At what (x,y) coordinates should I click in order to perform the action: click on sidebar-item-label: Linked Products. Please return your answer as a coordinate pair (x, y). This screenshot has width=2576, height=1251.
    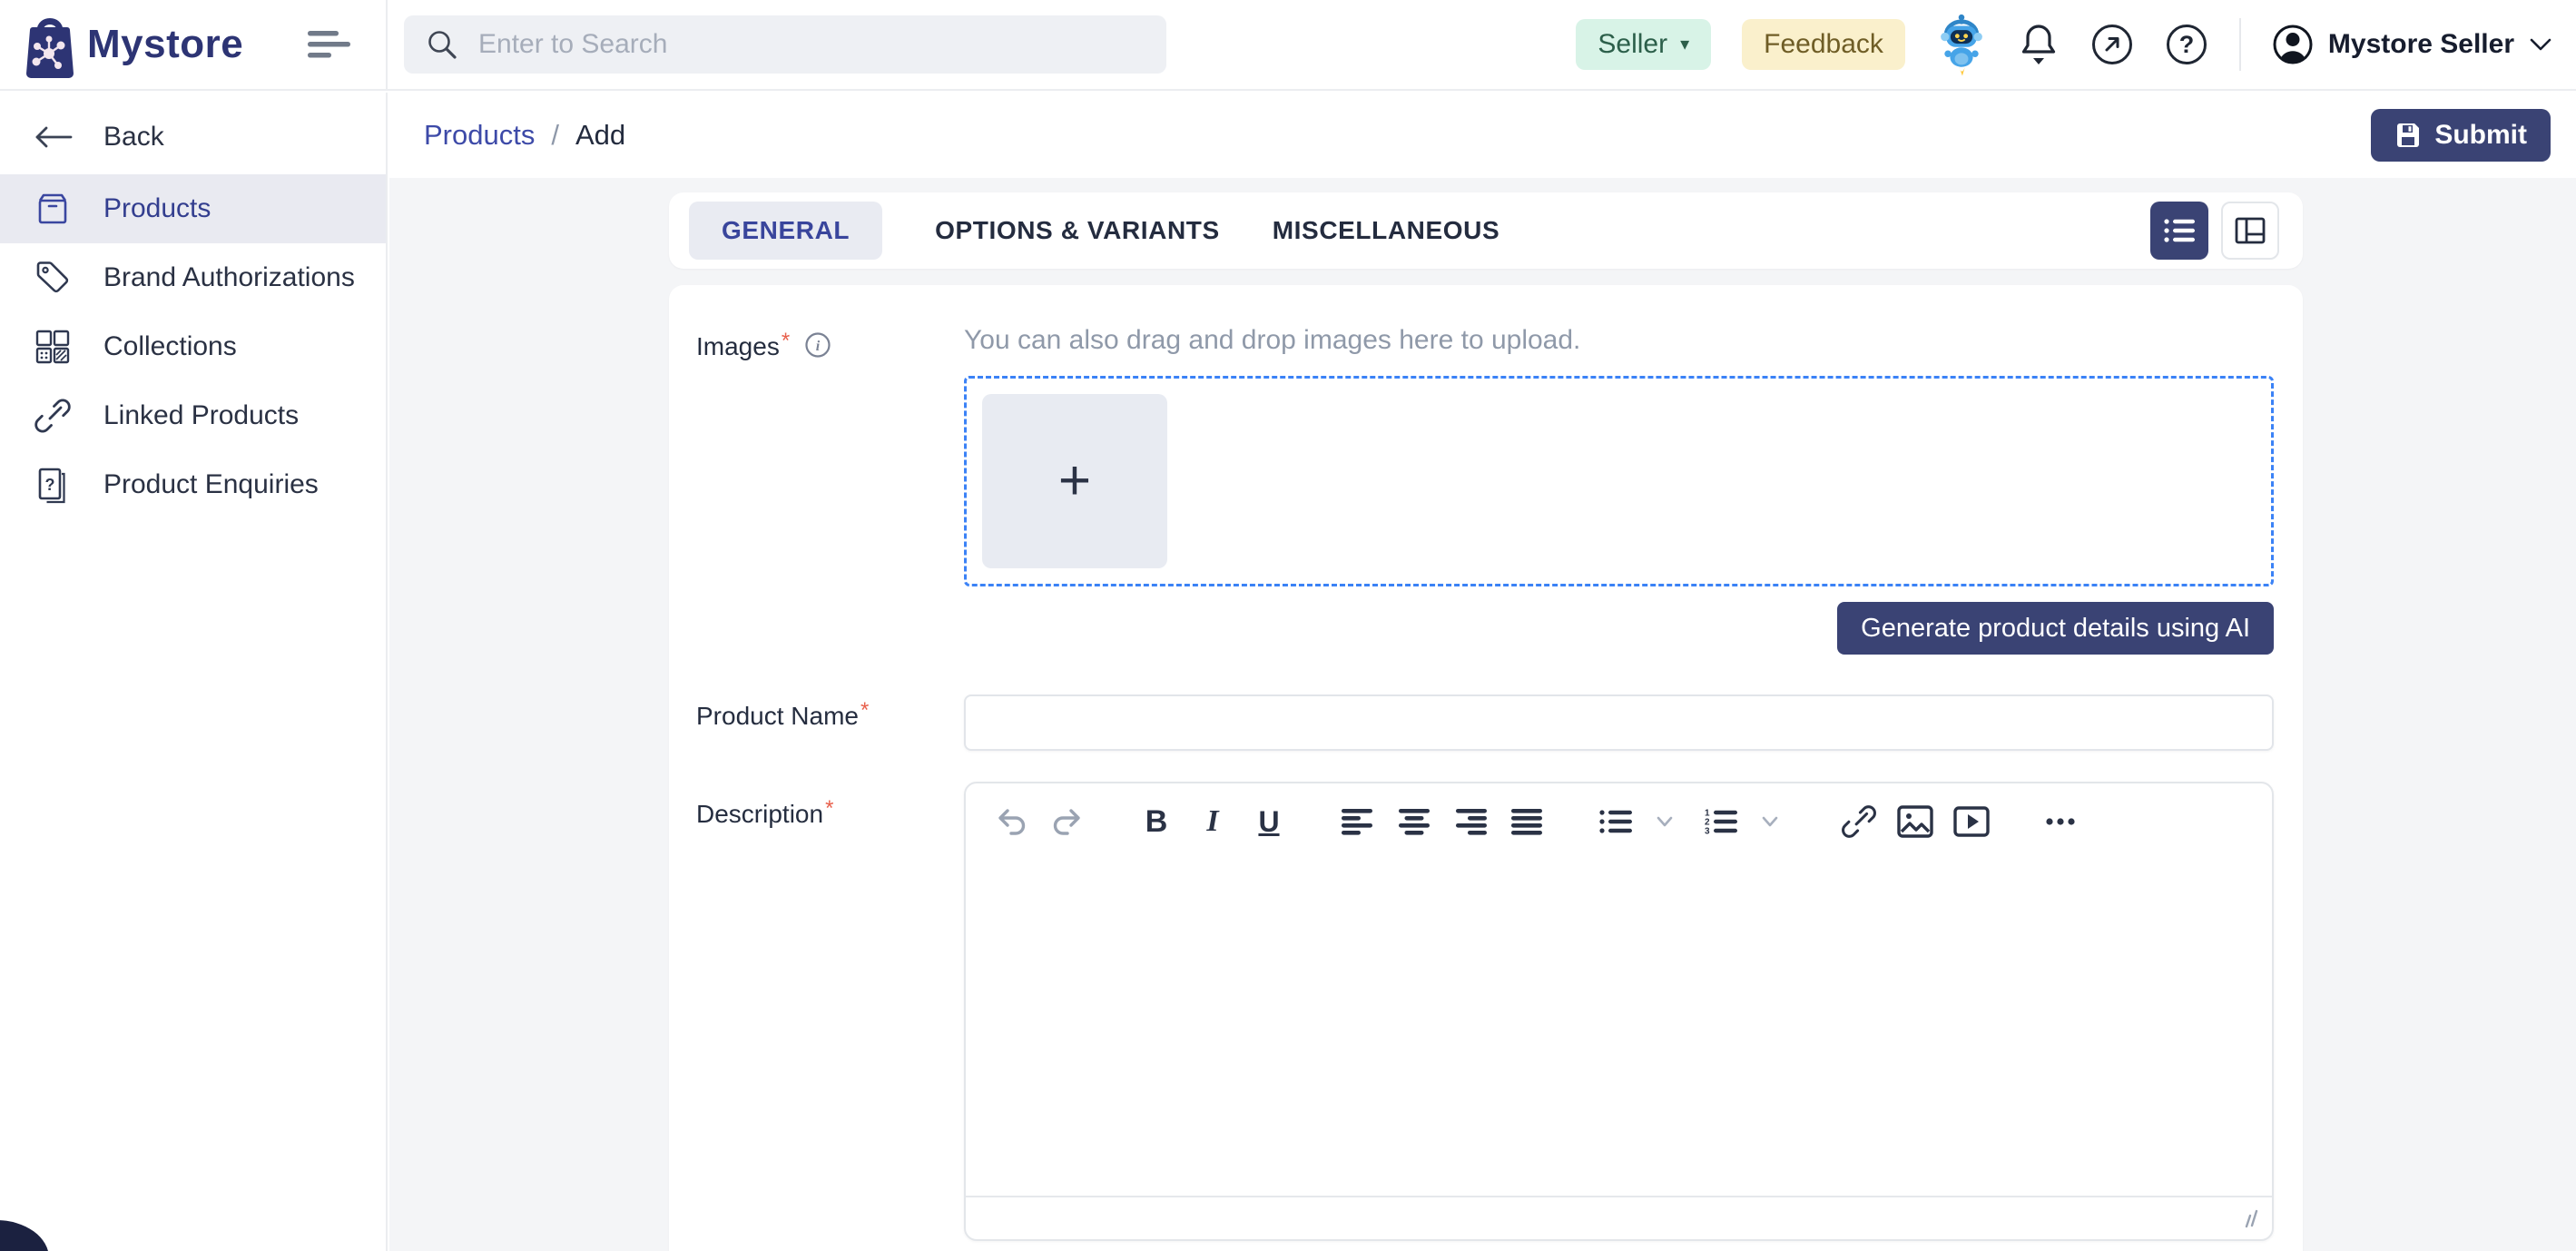
    Looking at the image, I should click on (201, 415).